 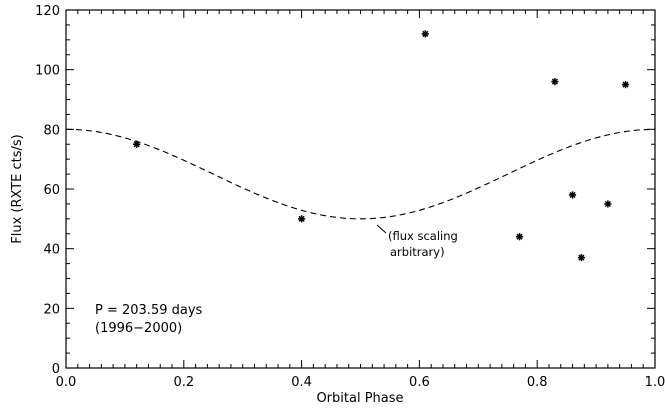 I want to click on flux-note-line1: (flux scaling, so click(x=423, y=236).